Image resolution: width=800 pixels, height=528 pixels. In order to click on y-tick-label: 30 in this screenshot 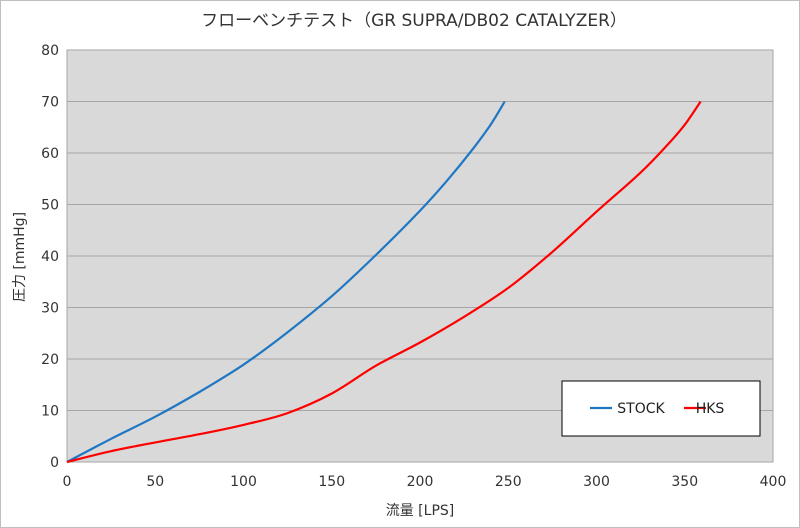, I will do `click(50, 309)`.